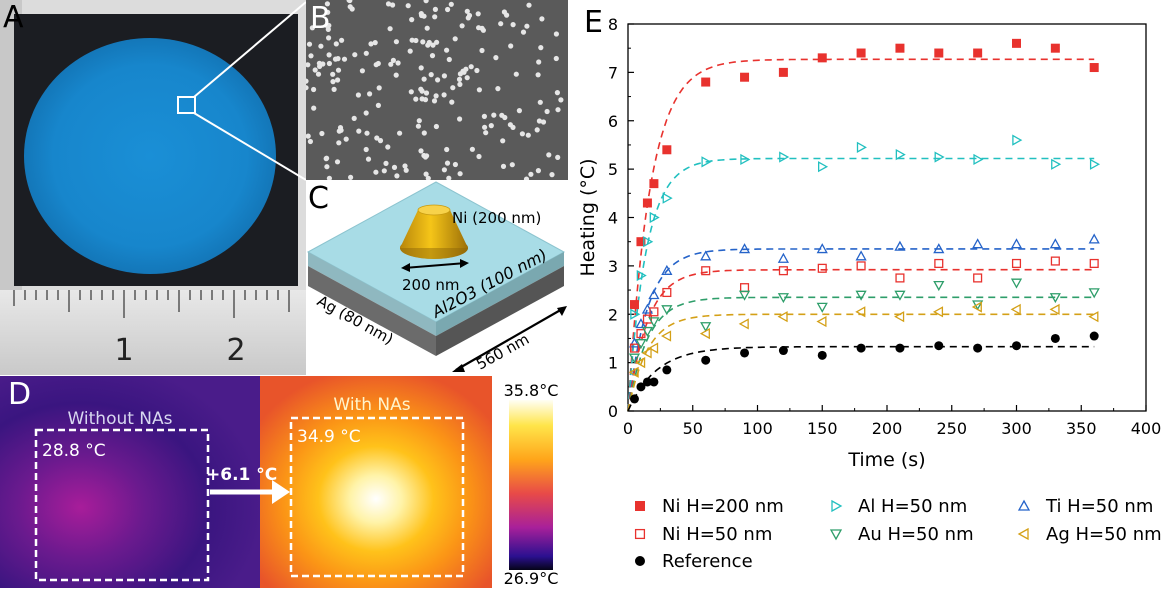 This screenshot has height=592, width=1161. Describe the element at coordinates (1081, 428) in the screenshot. I see `x-tick-label: 350` at that location.